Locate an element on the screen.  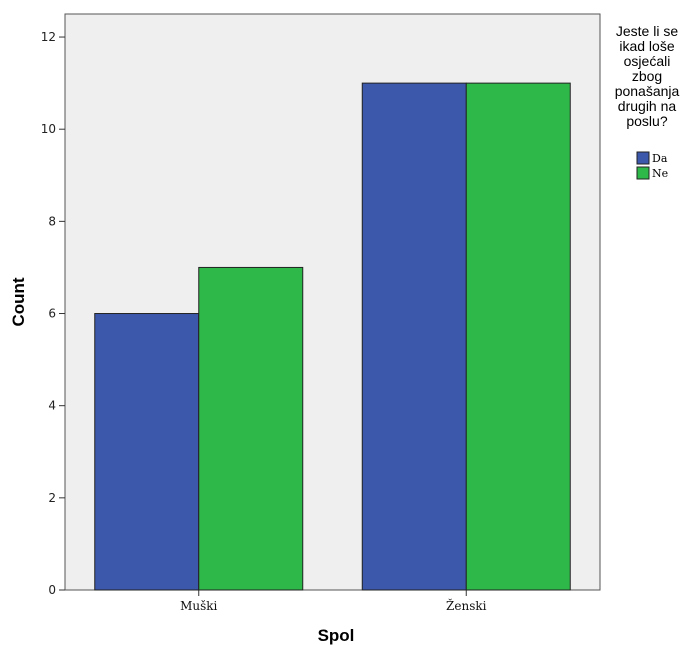
legend-title-line: zbog is located at coordinates (647, 76).